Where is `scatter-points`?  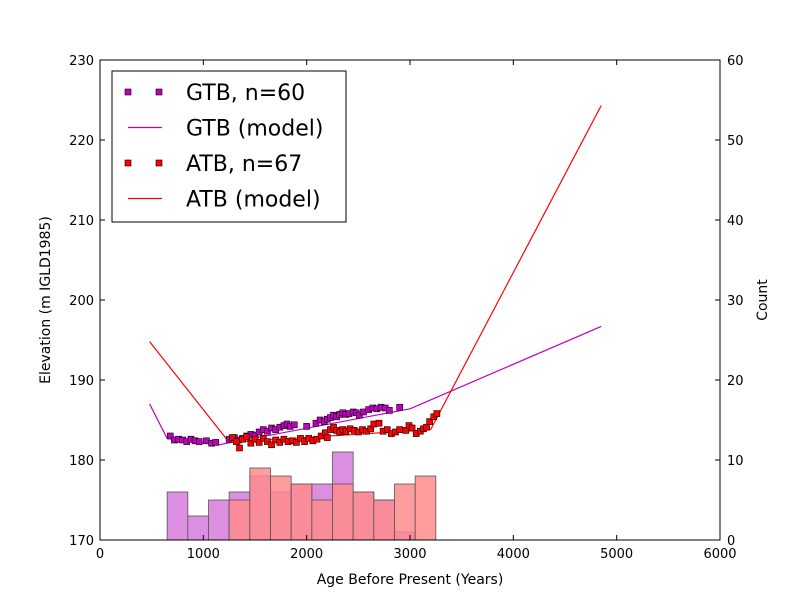 scatter-points is located at coordinates (303, 427).